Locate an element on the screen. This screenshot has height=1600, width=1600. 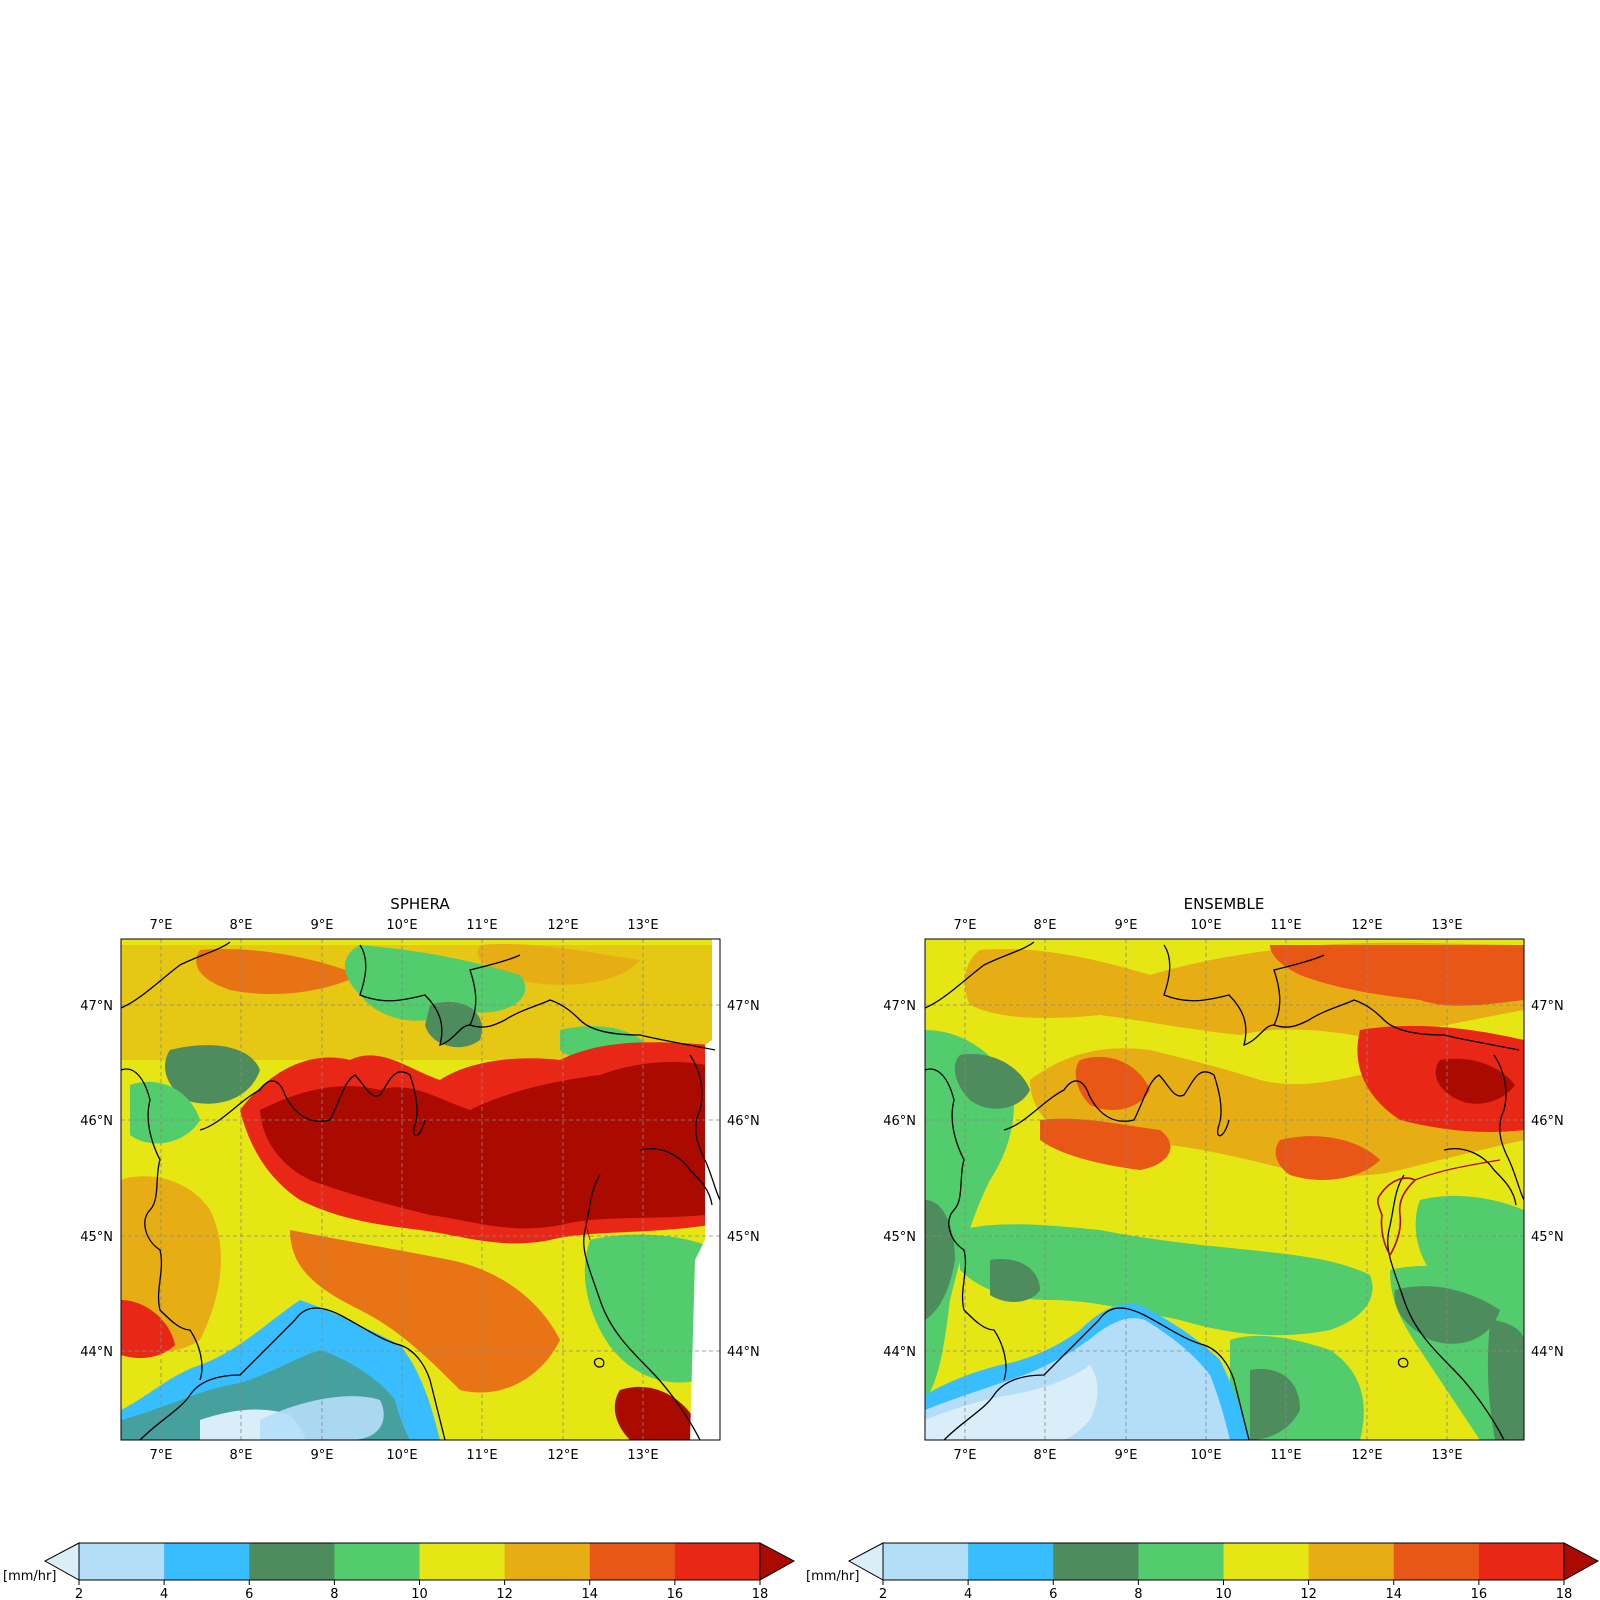
left-colorbar-unit: [mm/hr] is located at coordinates (29, 1576).